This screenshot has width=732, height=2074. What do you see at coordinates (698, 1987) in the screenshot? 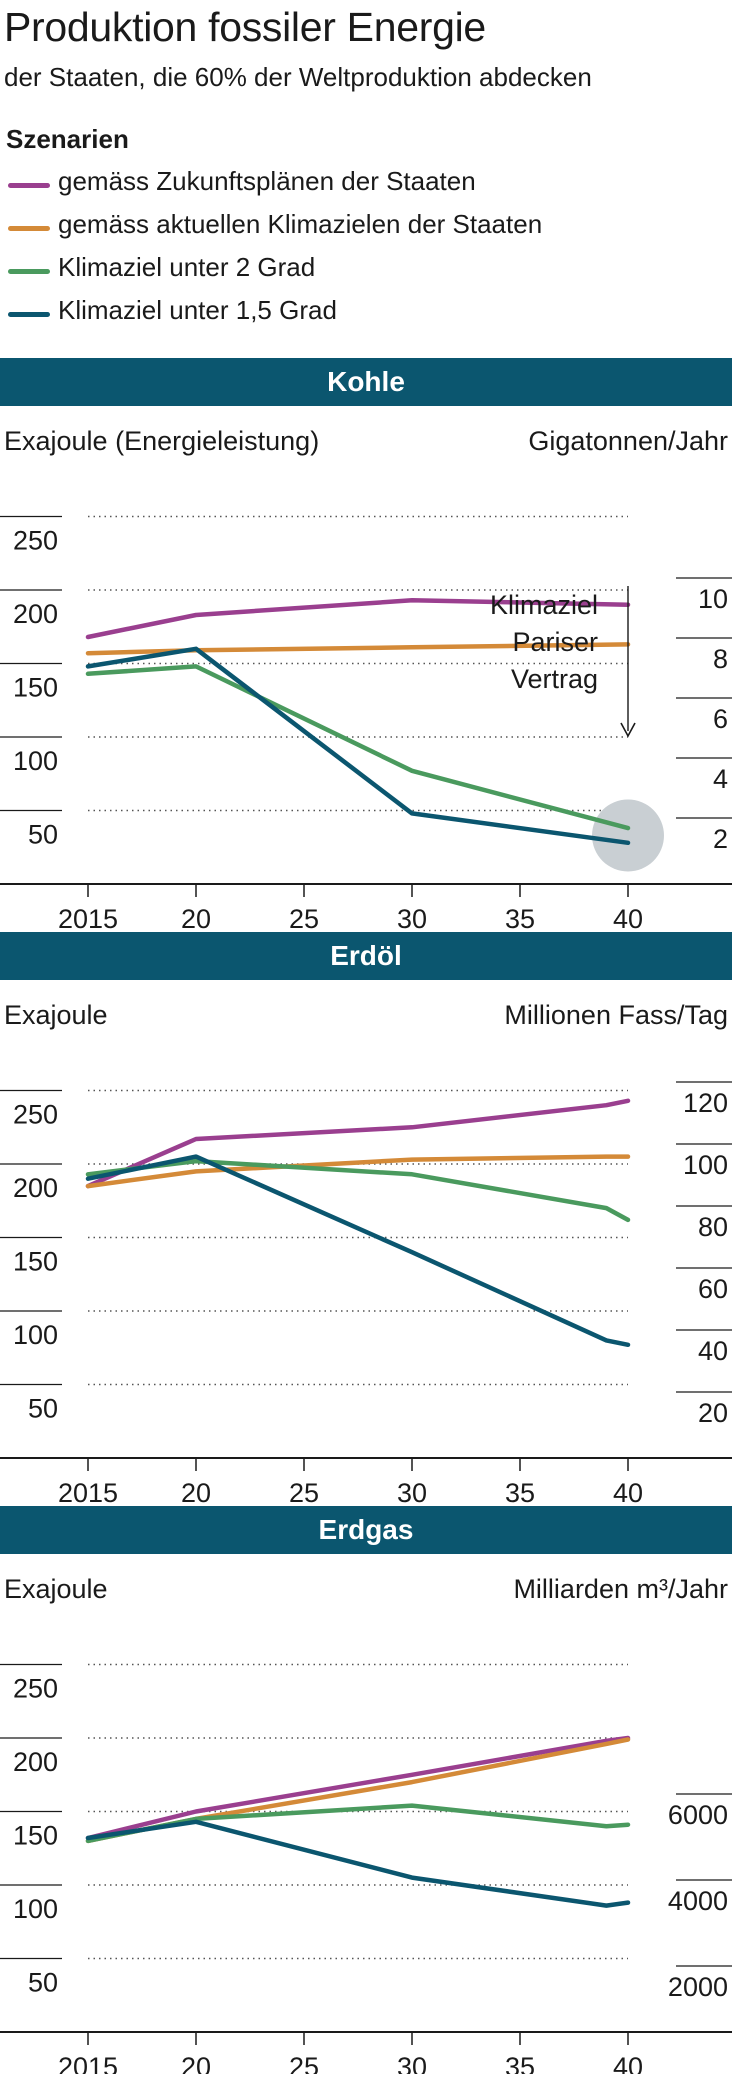
I see `y2-tick-label: 2000` at bounding box center [698, 1987].